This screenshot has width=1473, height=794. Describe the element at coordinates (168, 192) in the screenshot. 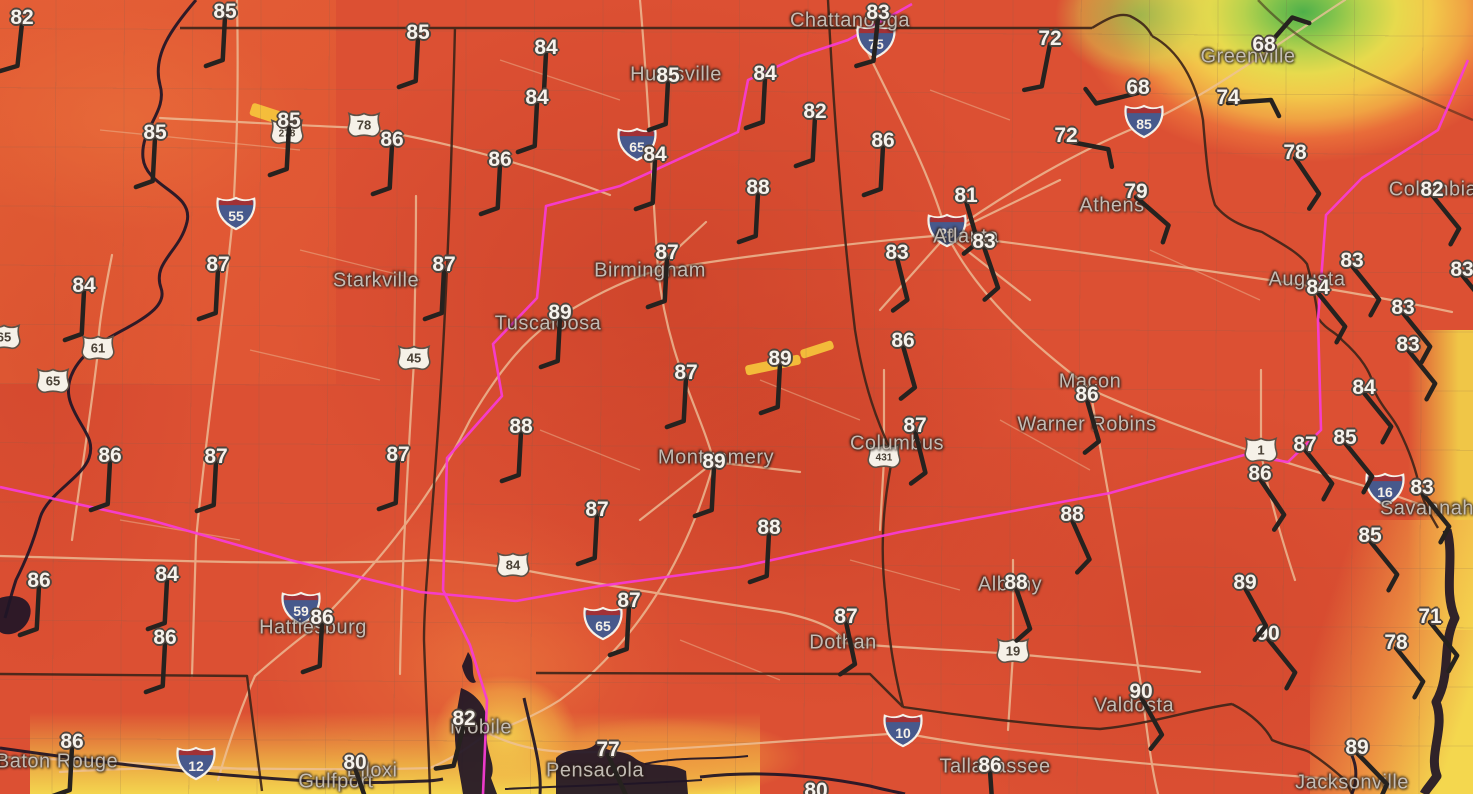

I see `temperature-region-light-orange` at that location.